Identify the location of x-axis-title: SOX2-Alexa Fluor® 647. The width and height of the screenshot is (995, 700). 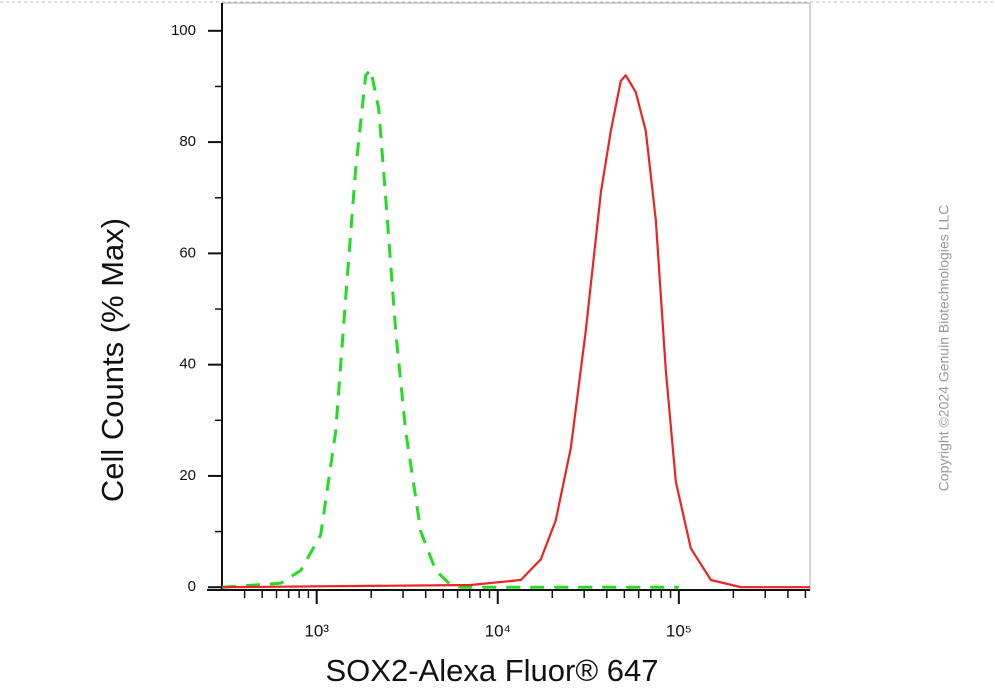
(492, 670).